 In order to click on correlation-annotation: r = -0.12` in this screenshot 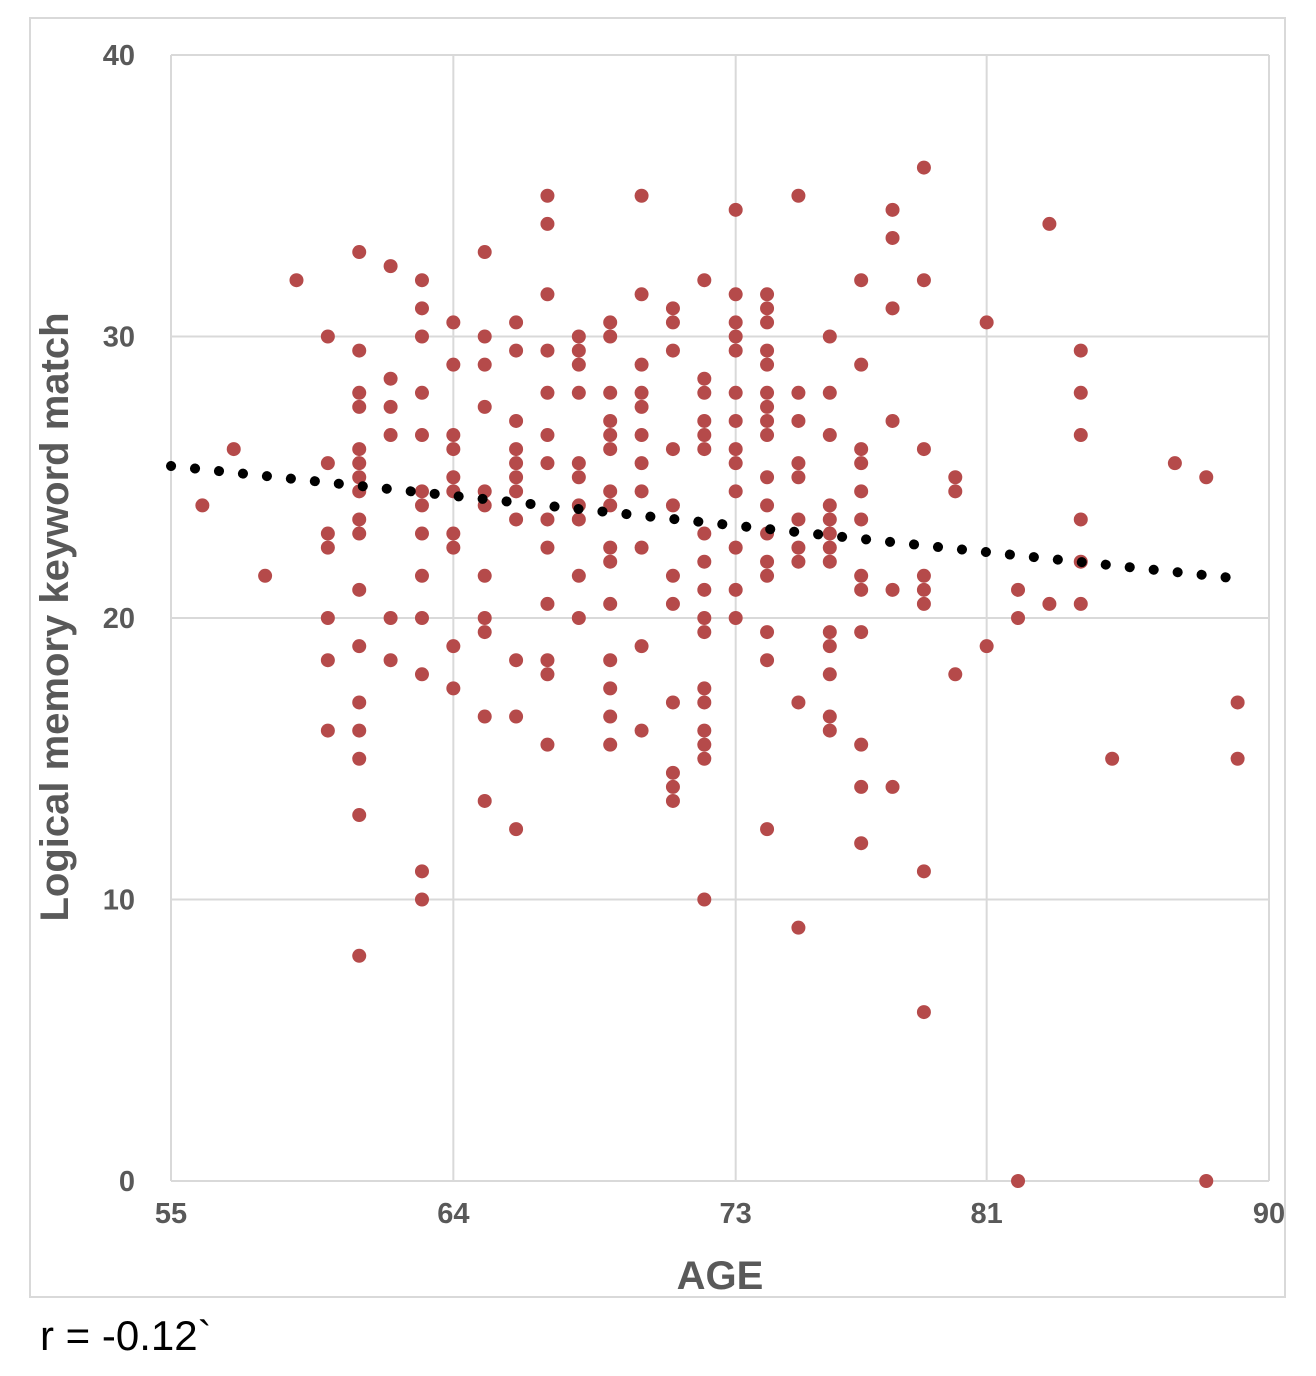, I will do `click(126, 1335)`.